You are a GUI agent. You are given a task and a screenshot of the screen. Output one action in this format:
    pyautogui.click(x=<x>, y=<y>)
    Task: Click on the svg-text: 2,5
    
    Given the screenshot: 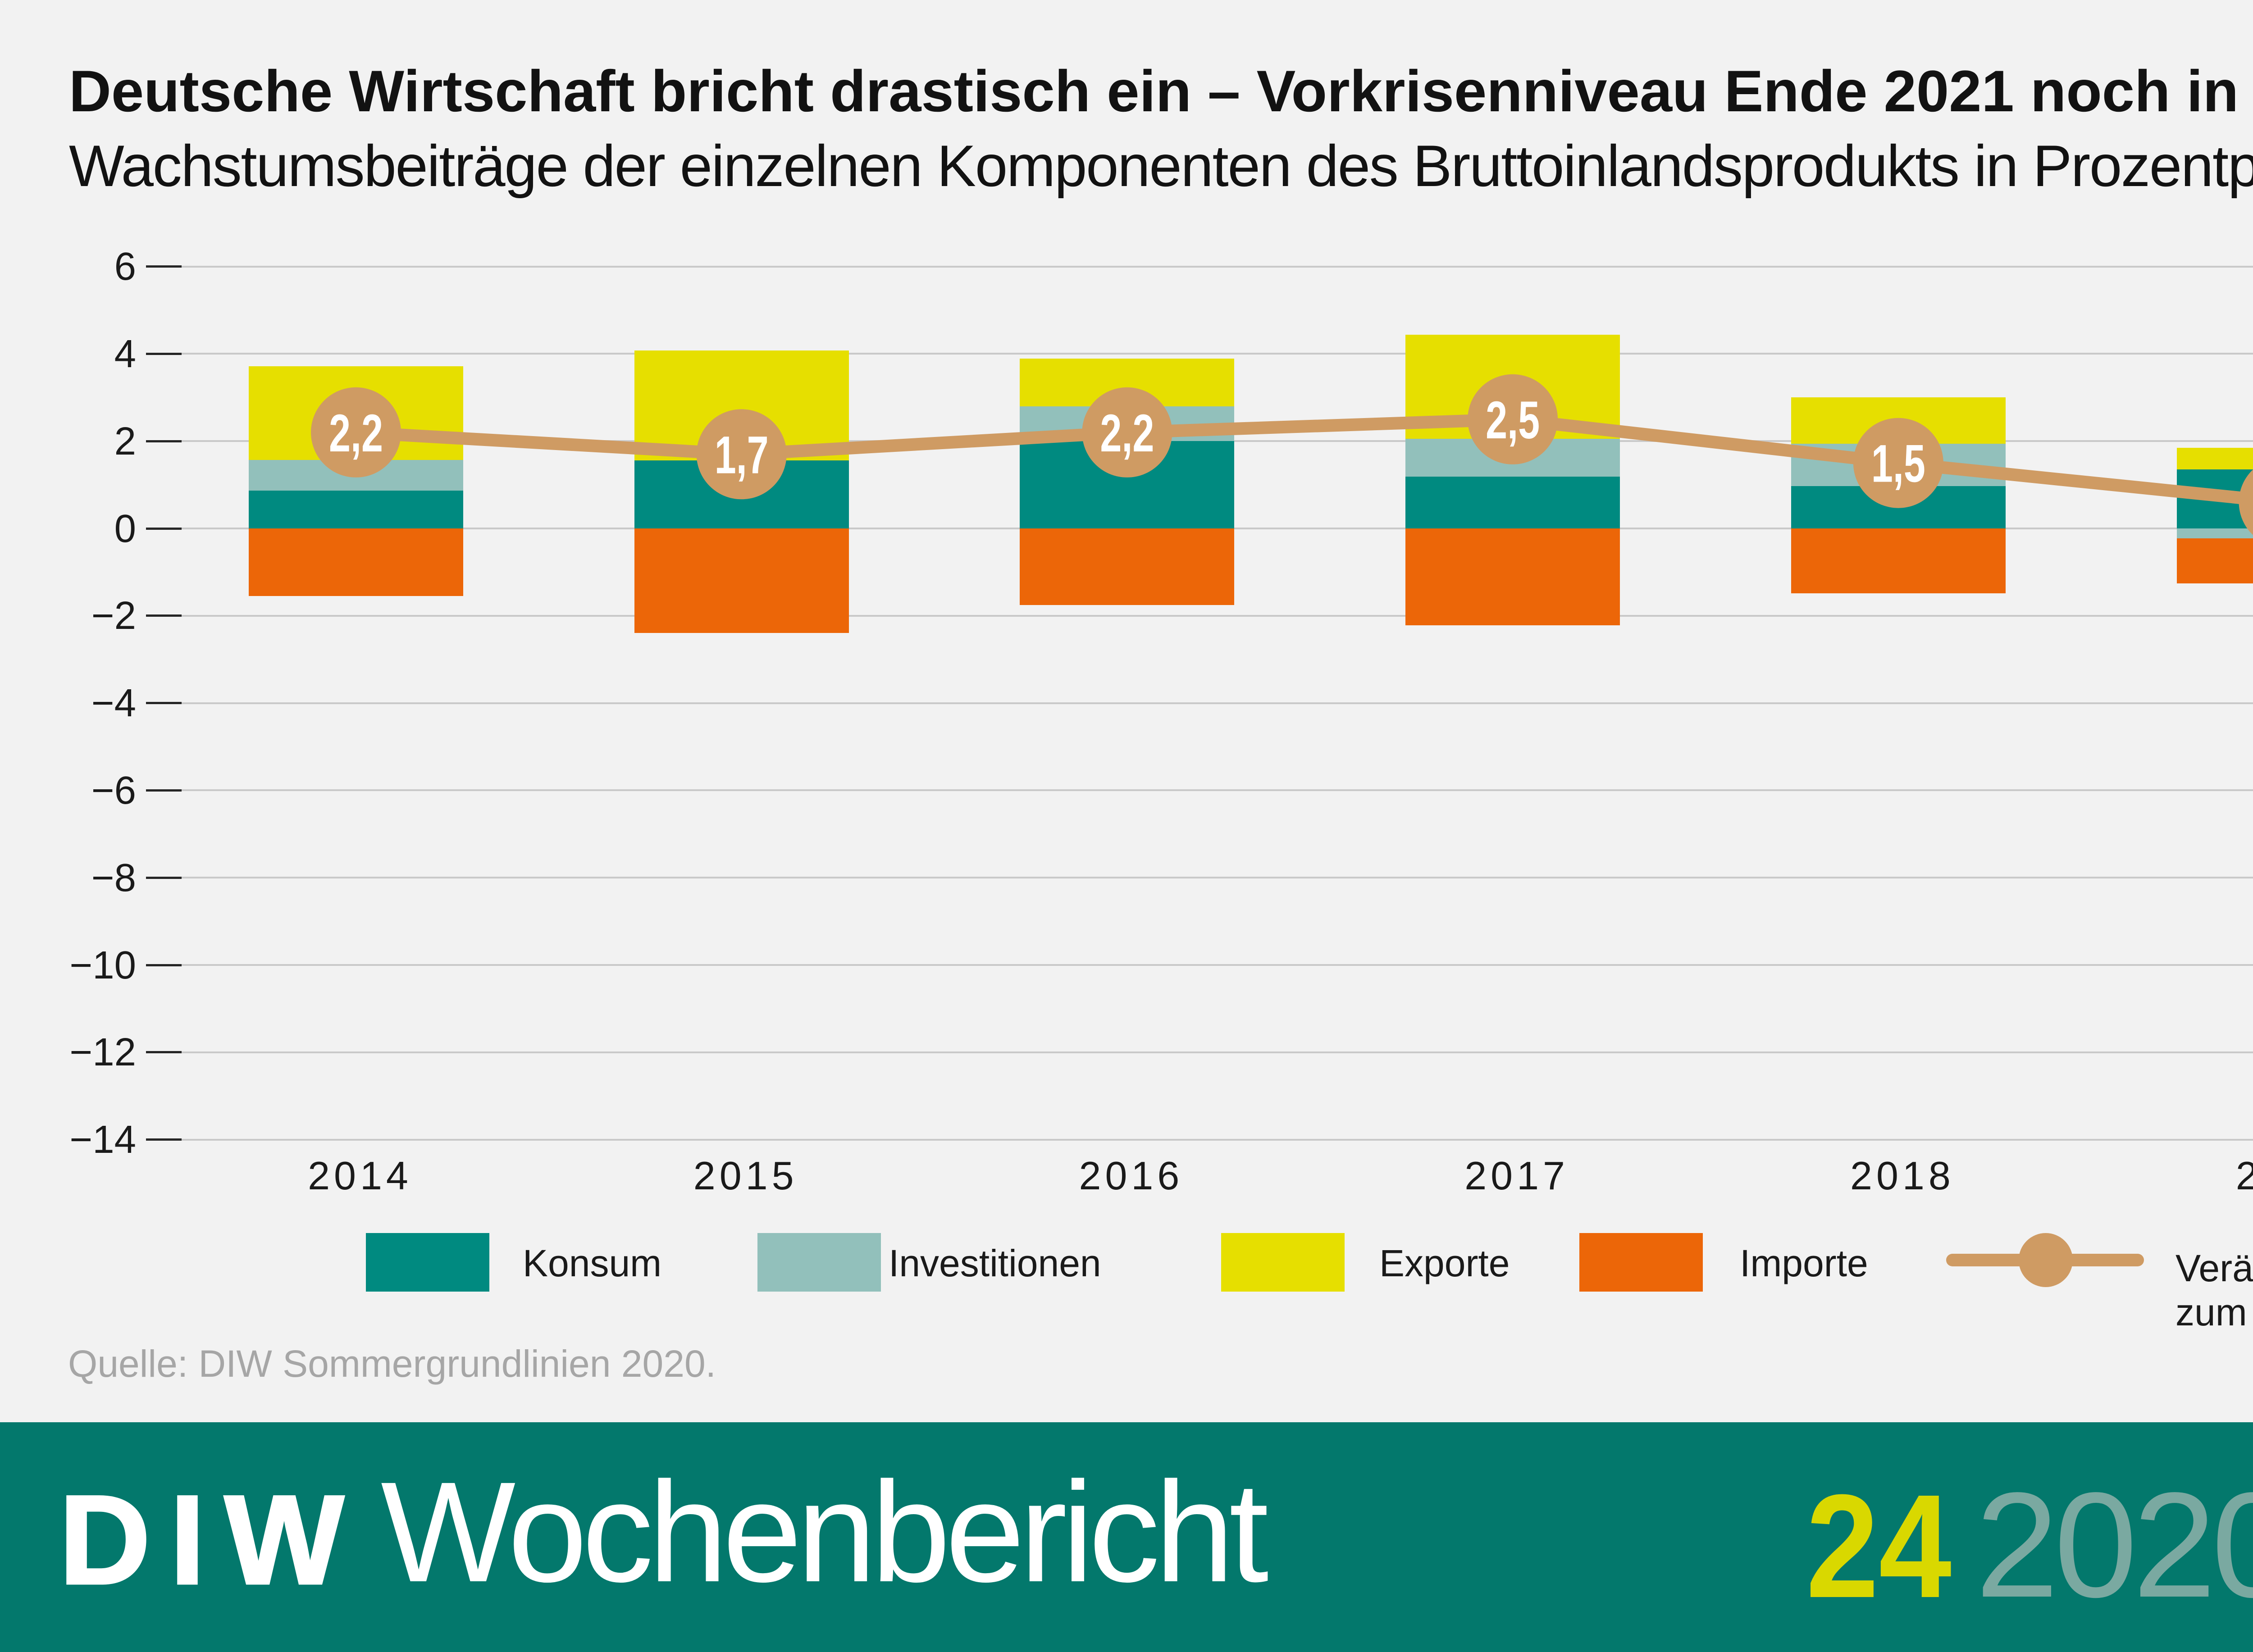 What is the action you would take?
    pyautogui.click(x=1513, y=420)
    